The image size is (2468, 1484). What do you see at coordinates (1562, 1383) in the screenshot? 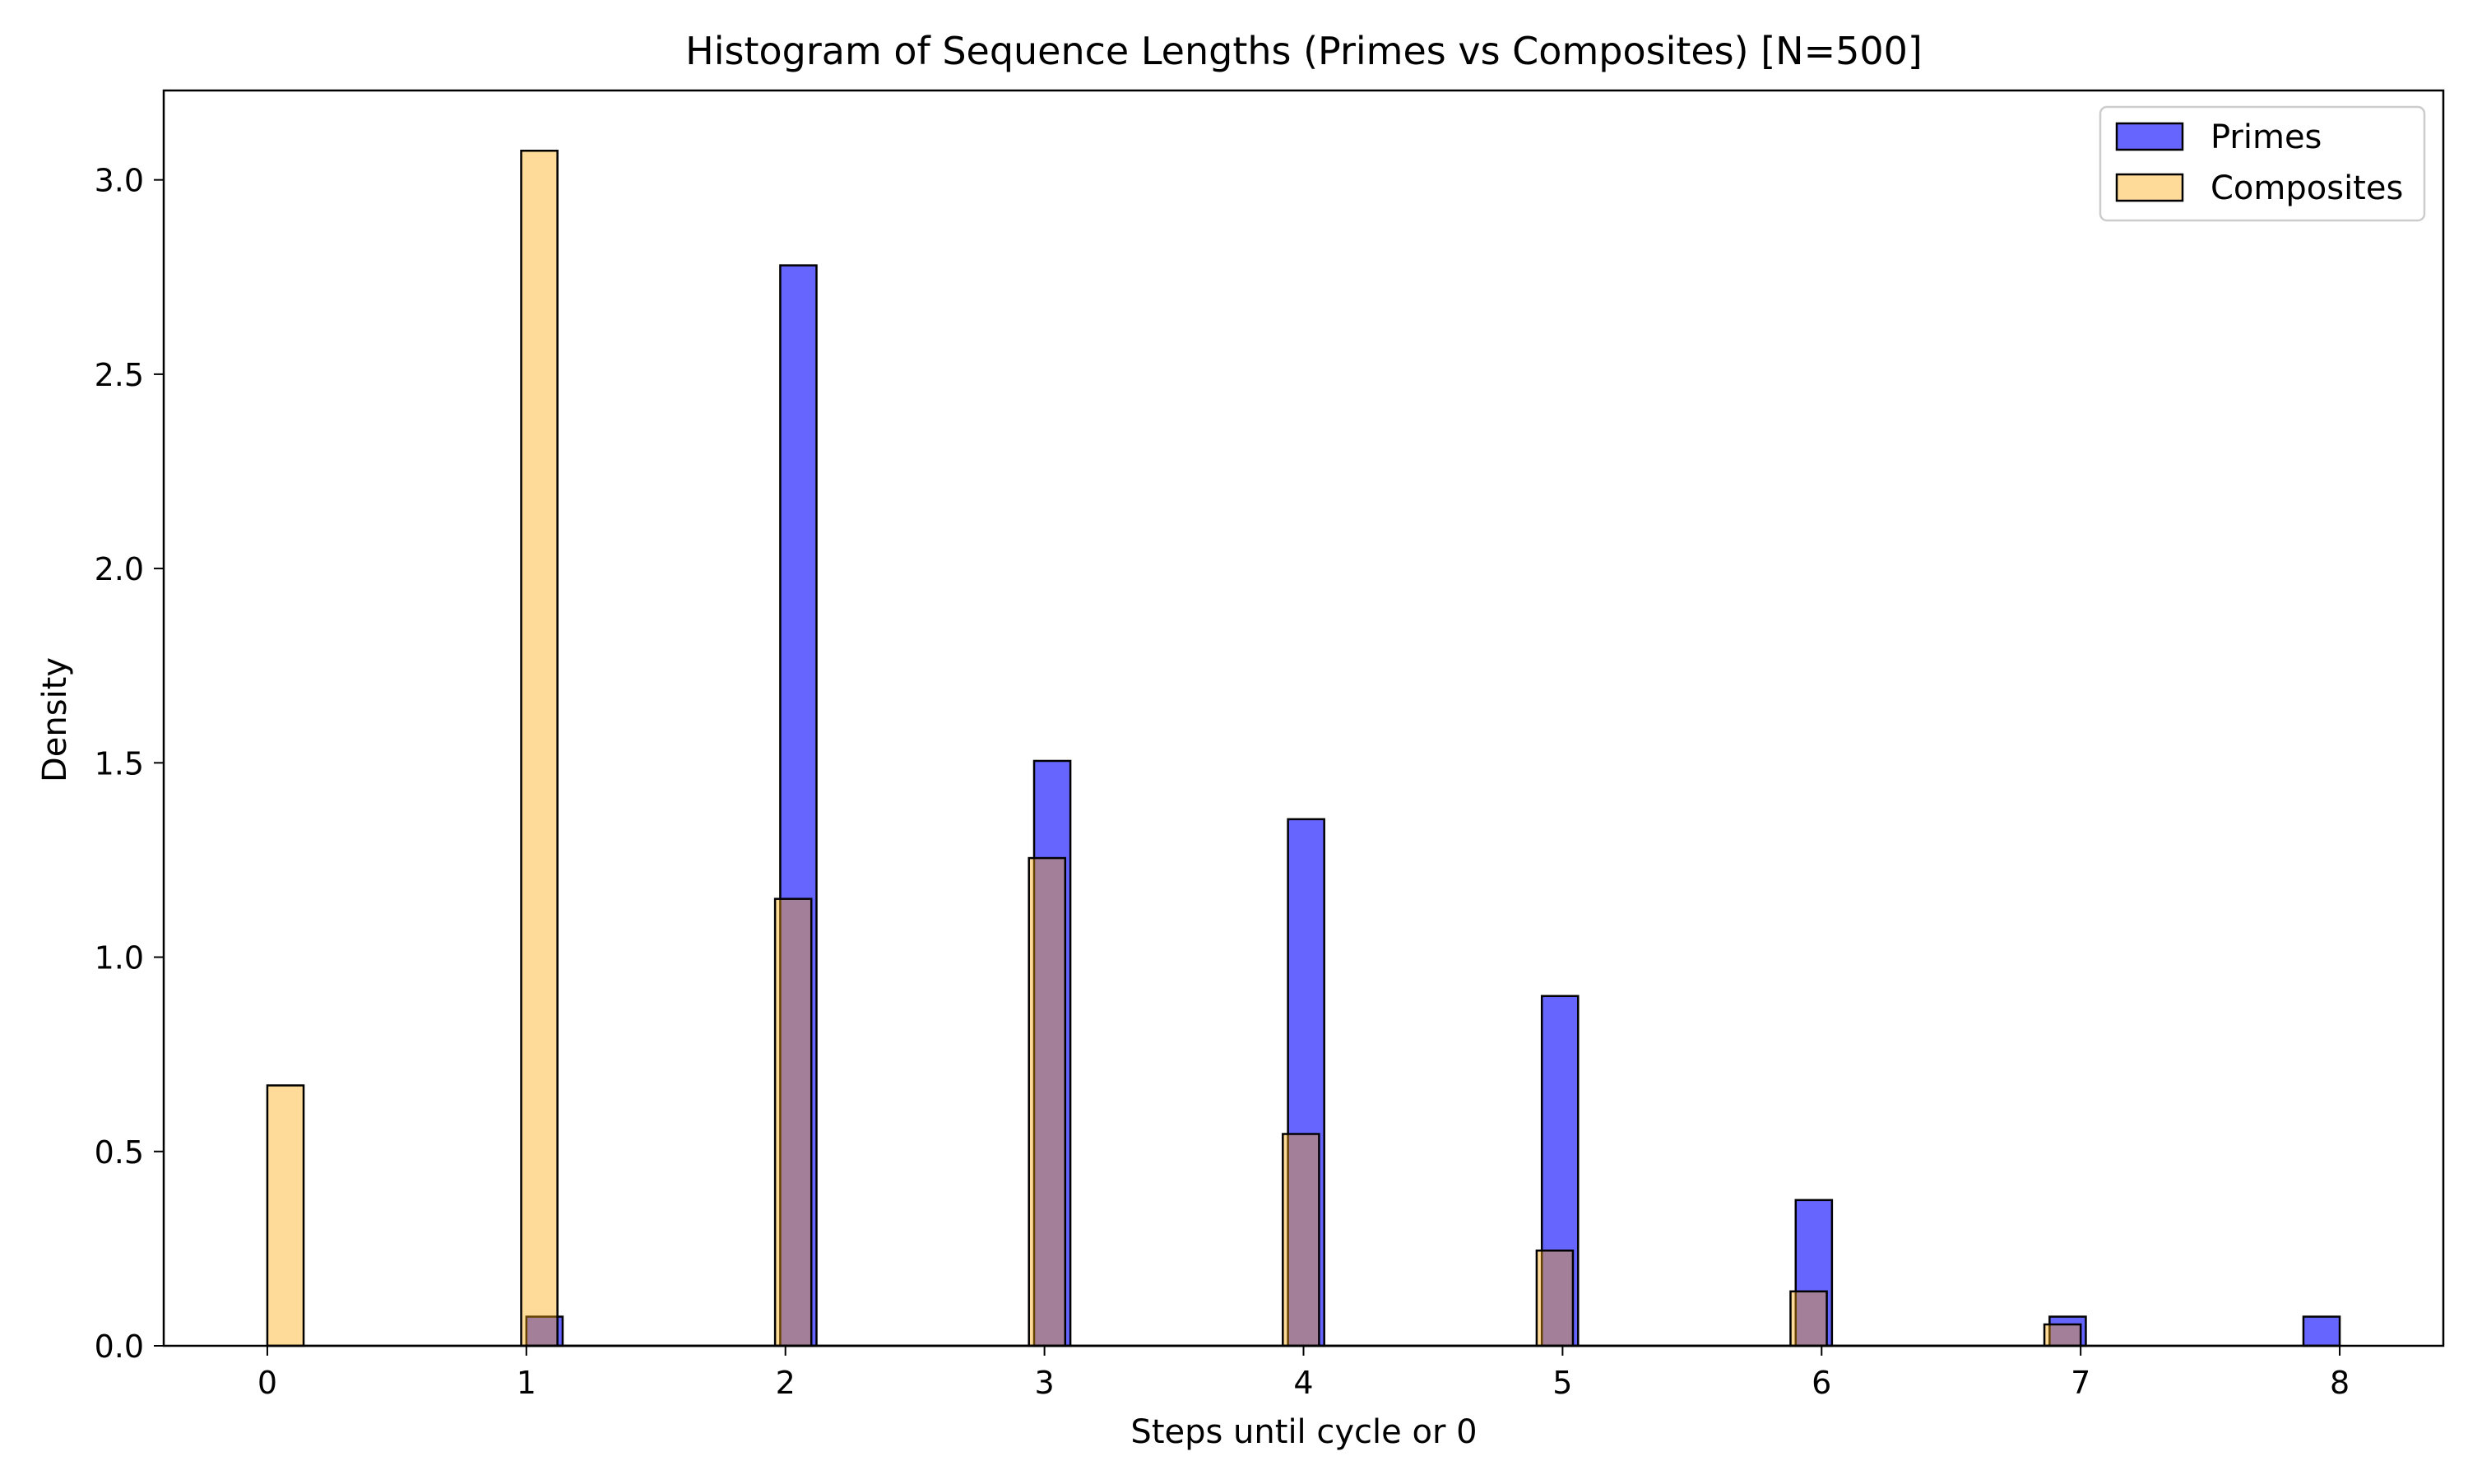
I see `x-tick-label: 5` at bounding box center [1562, 1383].